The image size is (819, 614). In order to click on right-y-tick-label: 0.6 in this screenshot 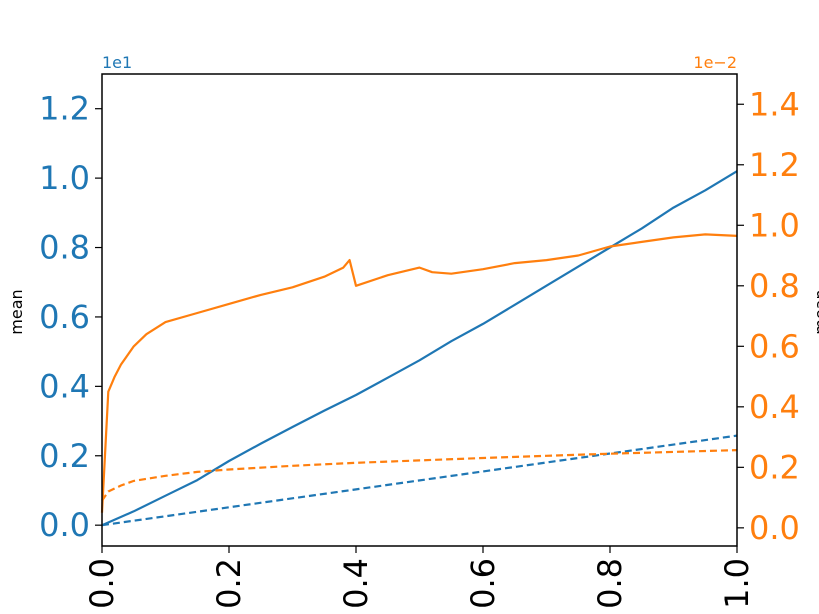, I will do `click(774, 346)`.